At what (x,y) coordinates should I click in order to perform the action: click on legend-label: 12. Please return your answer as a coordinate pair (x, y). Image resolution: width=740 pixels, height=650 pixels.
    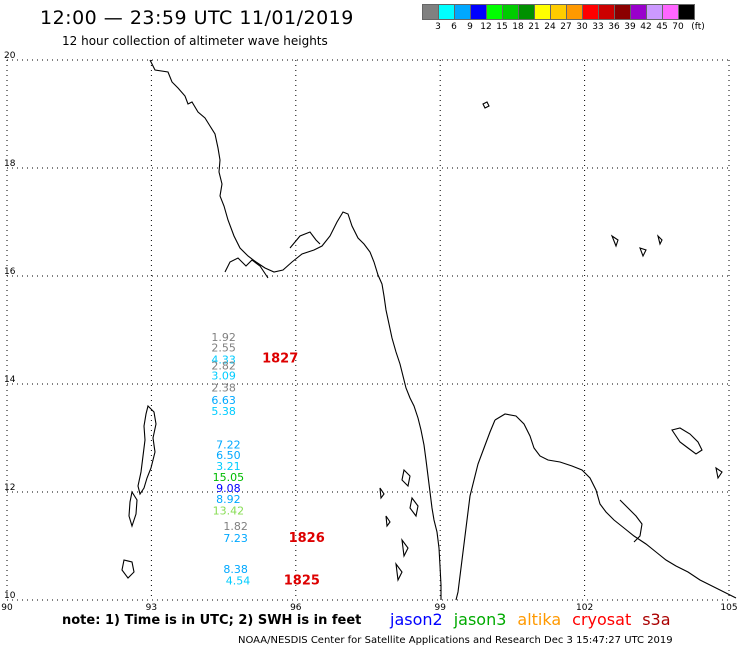
    Looking at the image, I should click on (486, 27).